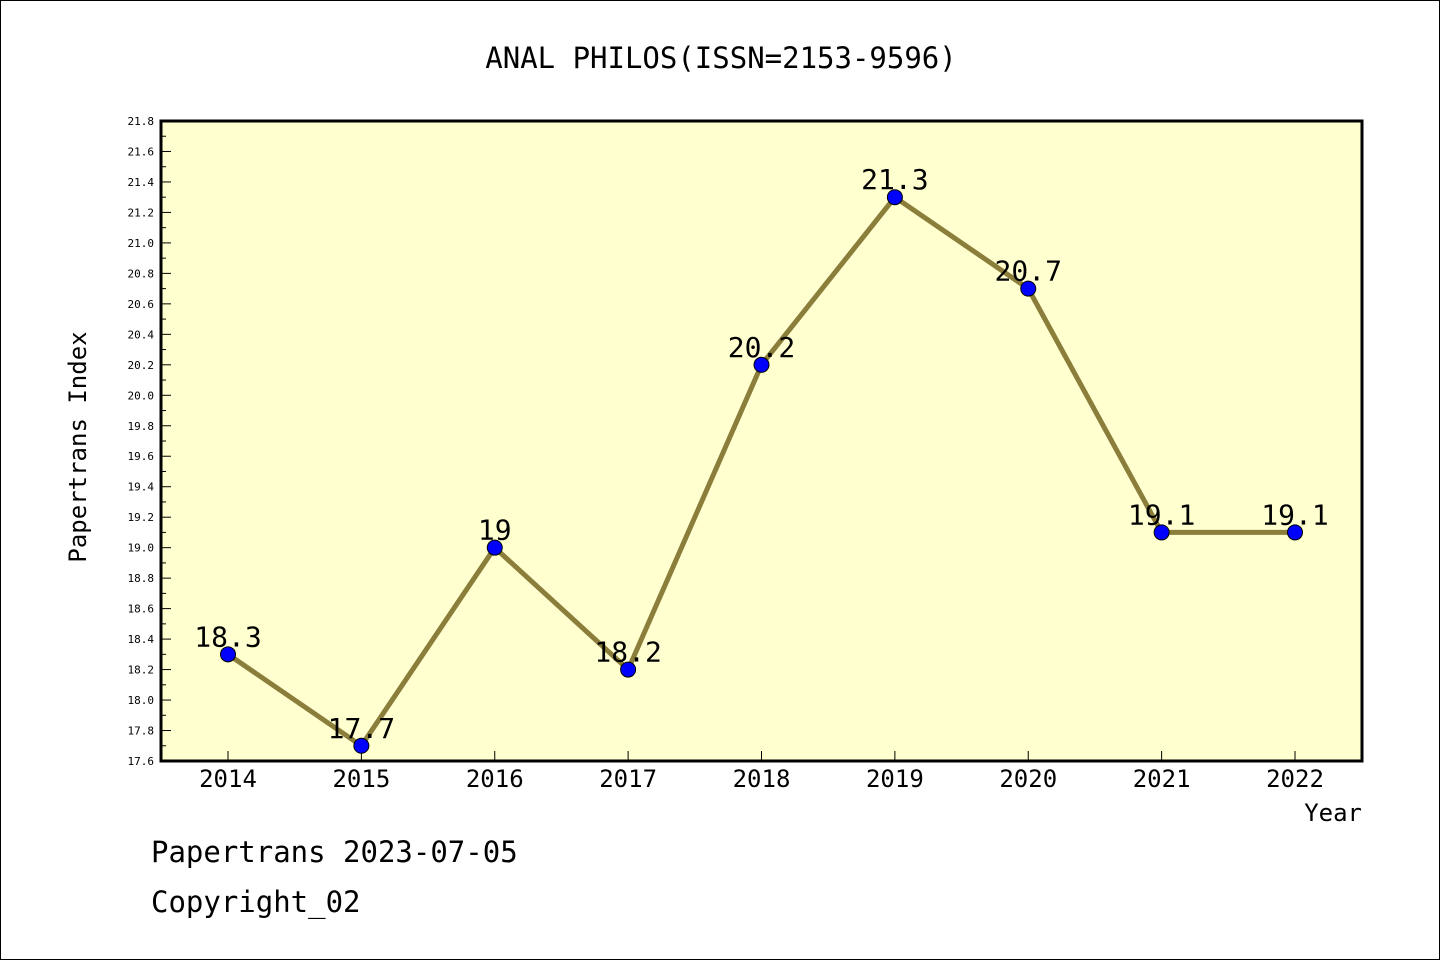 This screenshot has width=1440, height=961. Describe the element at coordinates (141, 609) in the screenshot. I see `y-tick-label: 18.6` at that location.